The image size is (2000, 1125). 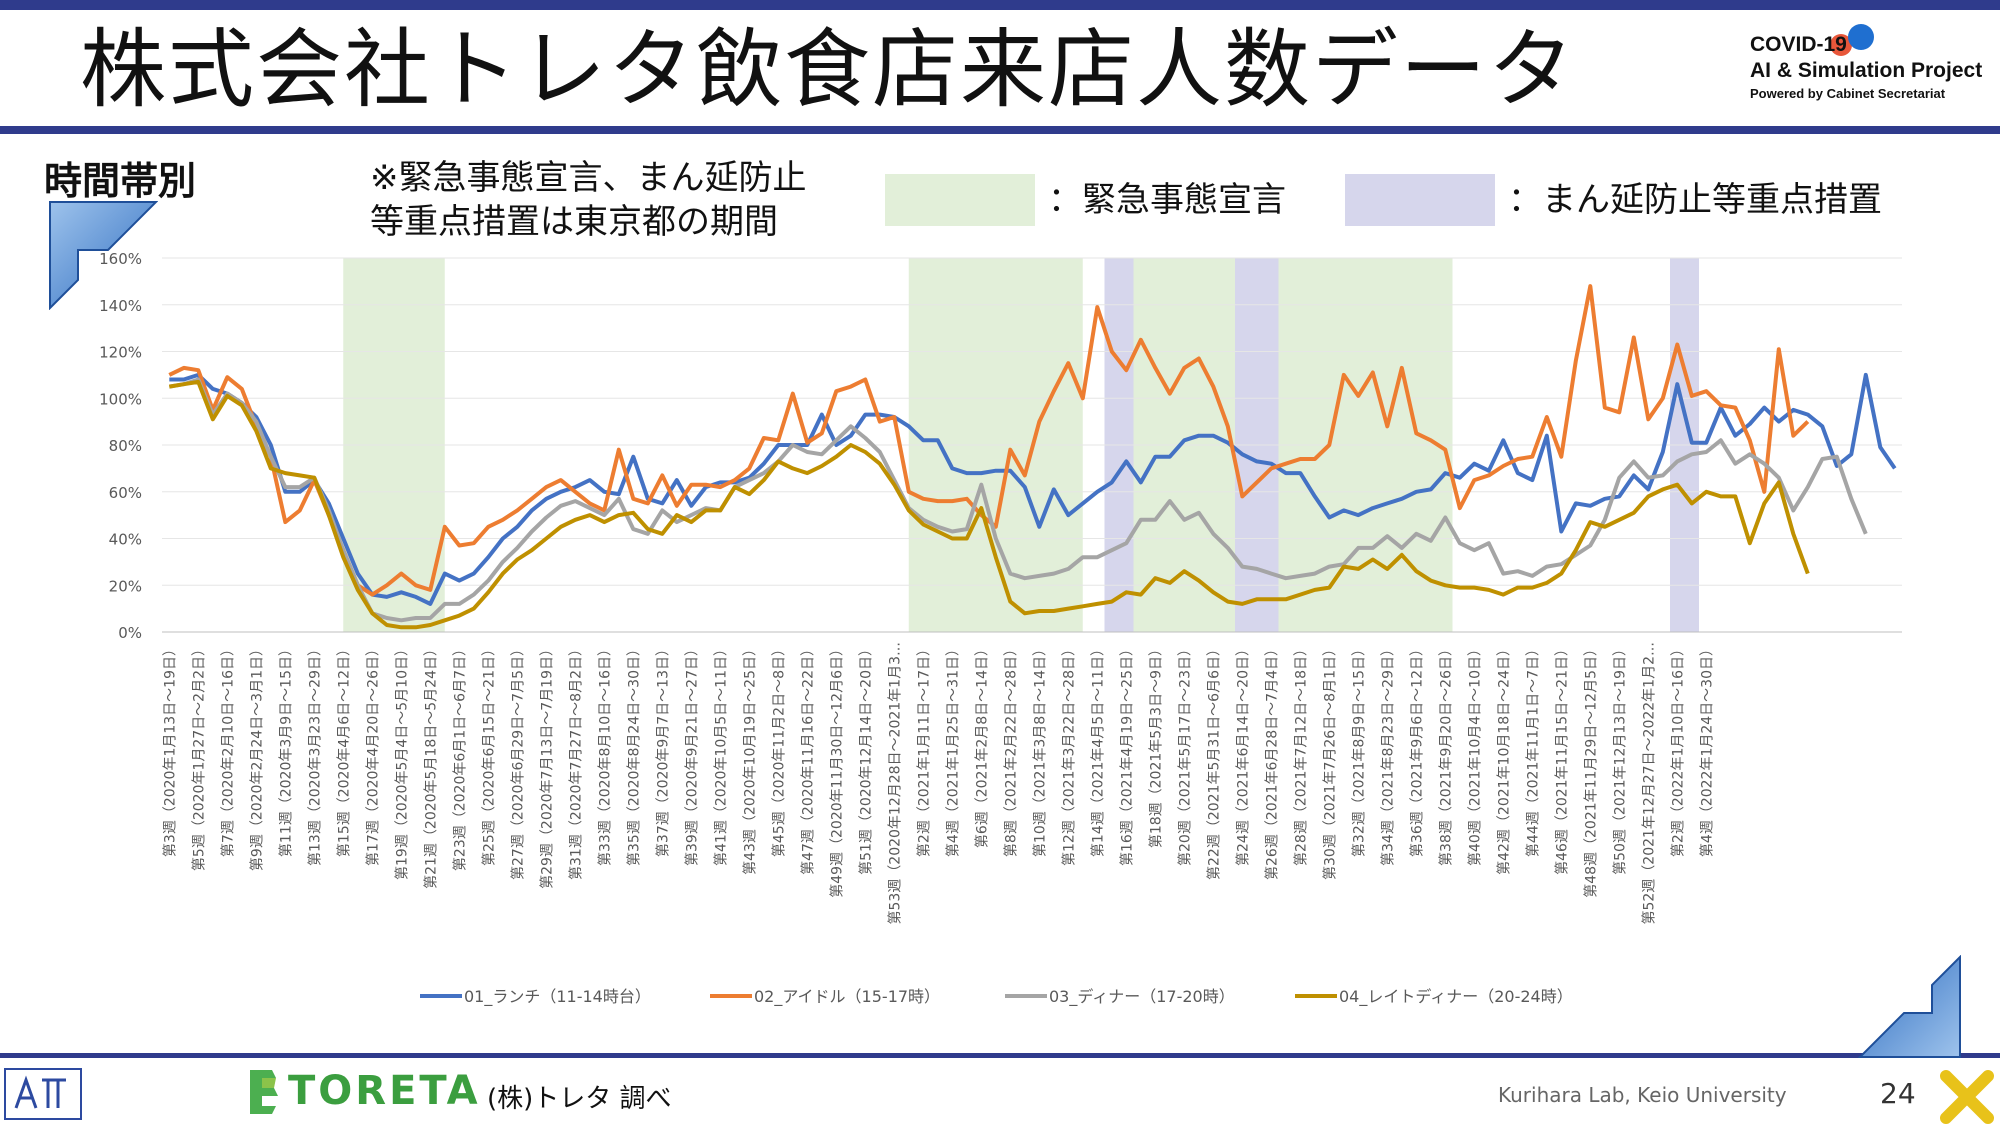 I want to click on y-tick-label: 120%, so click(x=120, y=353).